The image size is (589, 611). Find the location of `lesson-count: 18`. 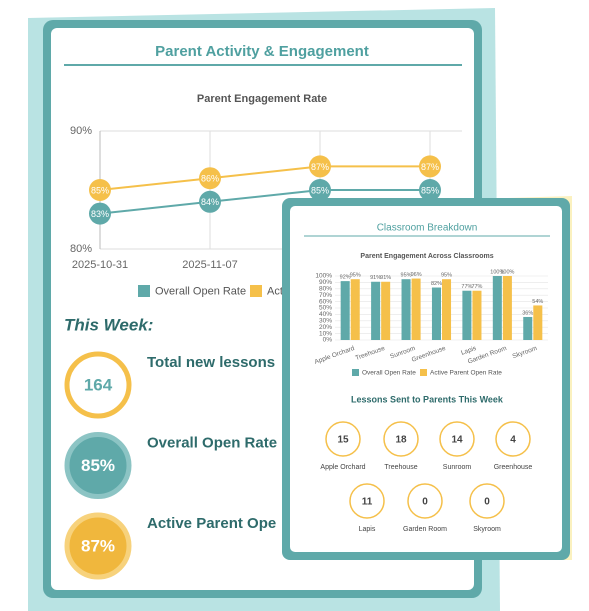

lesson-count: 18 is located at coordinates (401, 440).